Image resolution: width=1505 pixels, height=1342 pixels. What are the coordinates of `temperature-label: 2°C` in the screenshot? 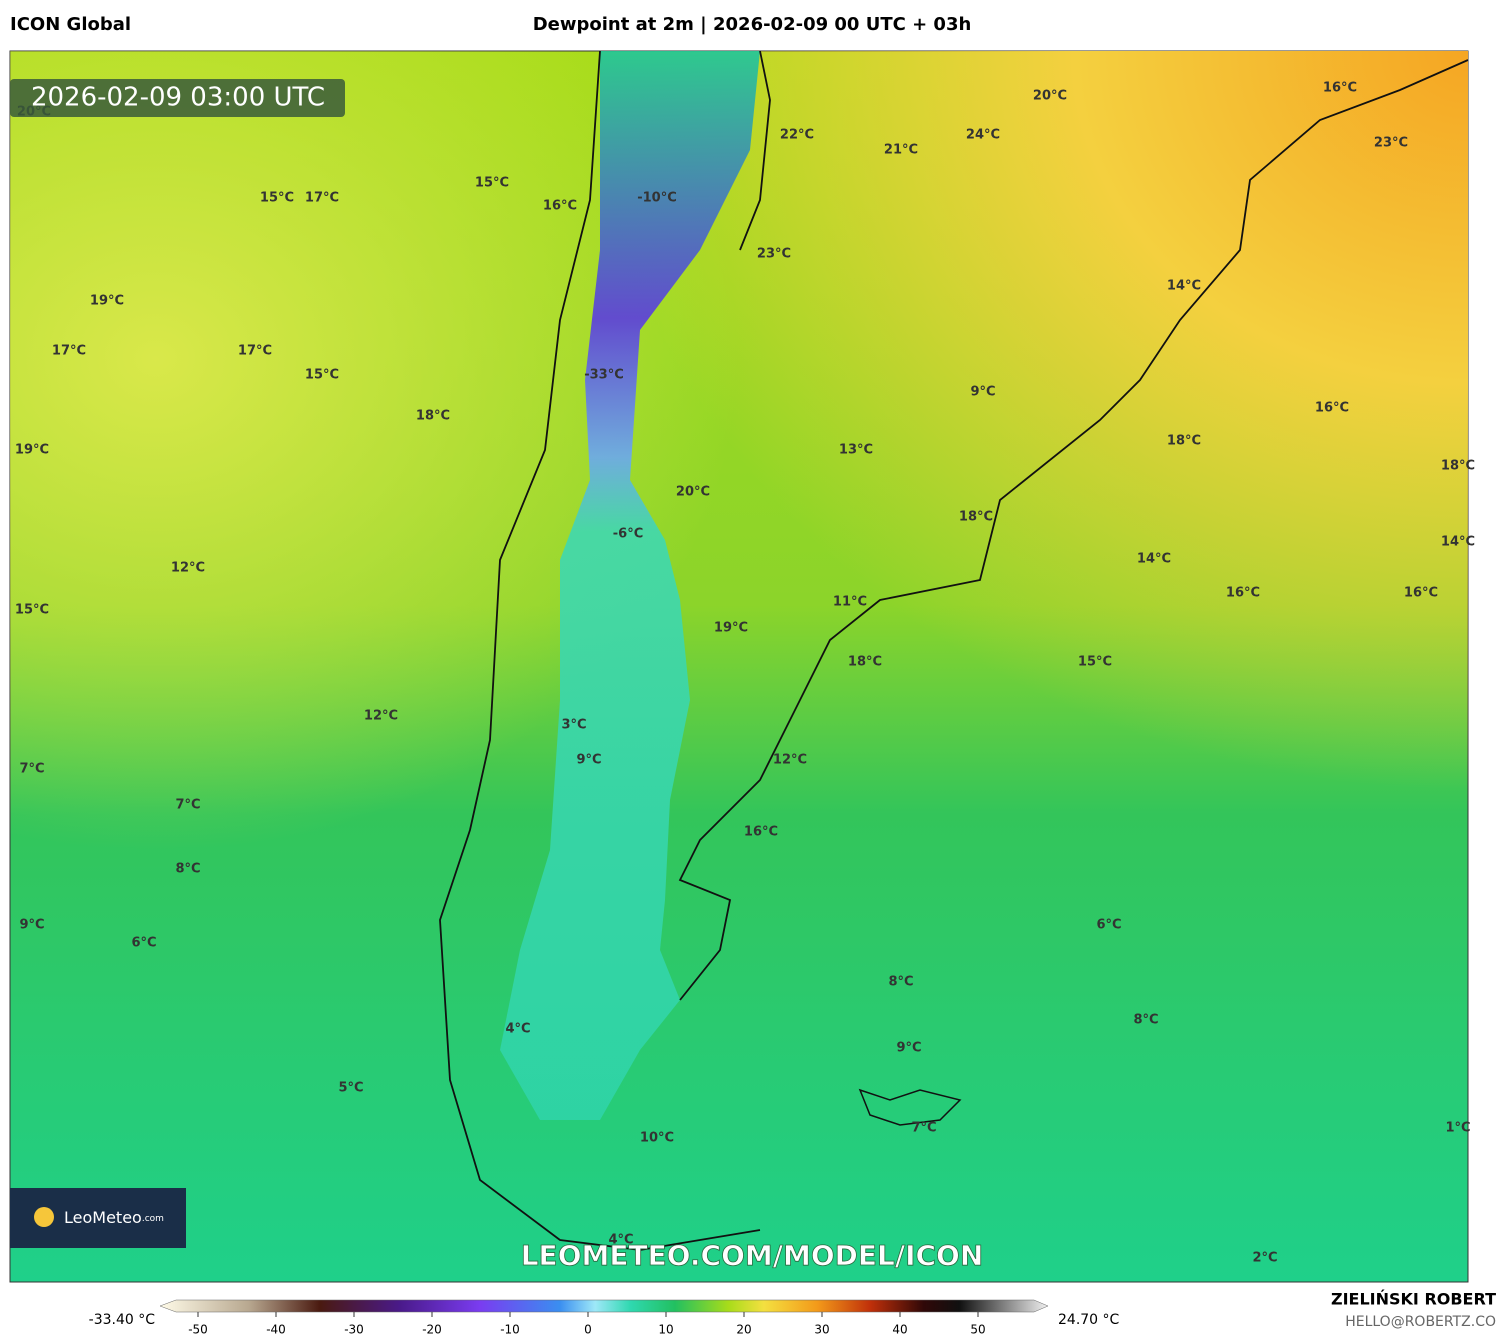 It's located at (1264, 1258).